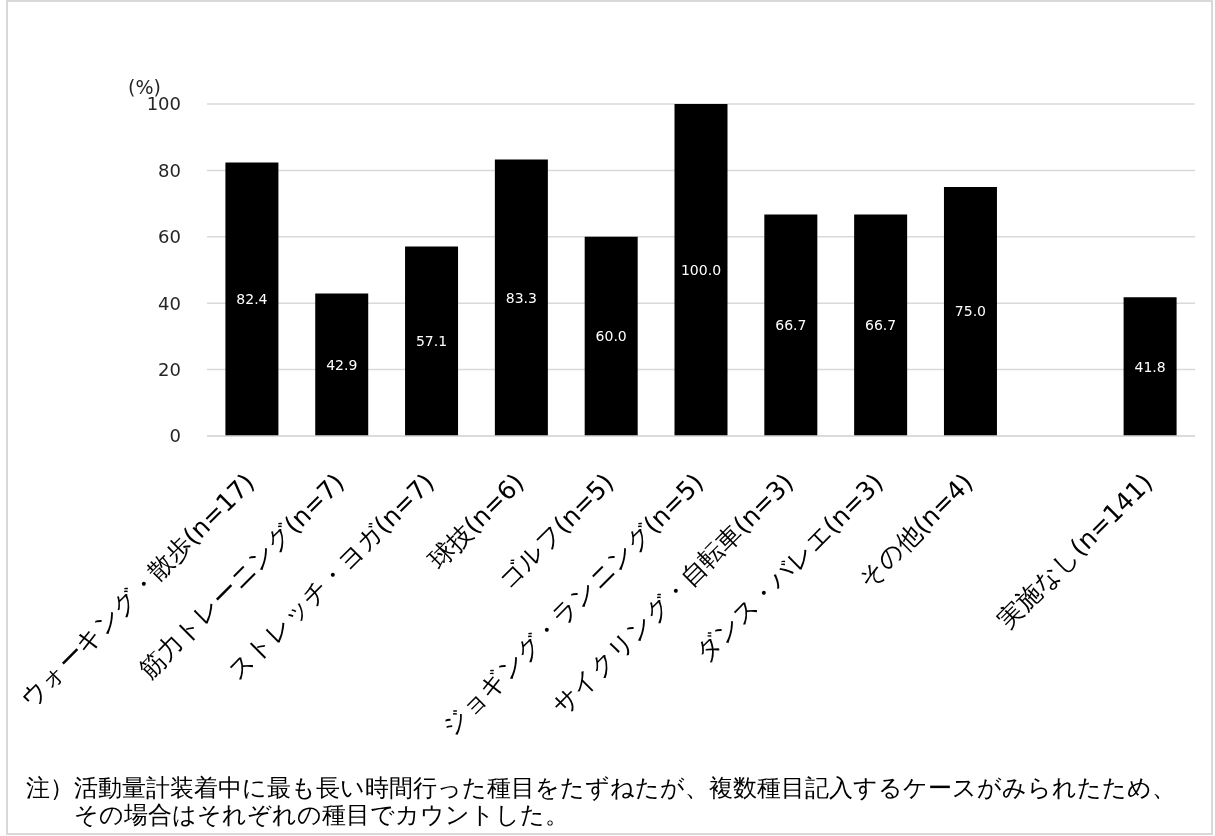  I want to click on y-tick-label: 0, so click(175, 436).